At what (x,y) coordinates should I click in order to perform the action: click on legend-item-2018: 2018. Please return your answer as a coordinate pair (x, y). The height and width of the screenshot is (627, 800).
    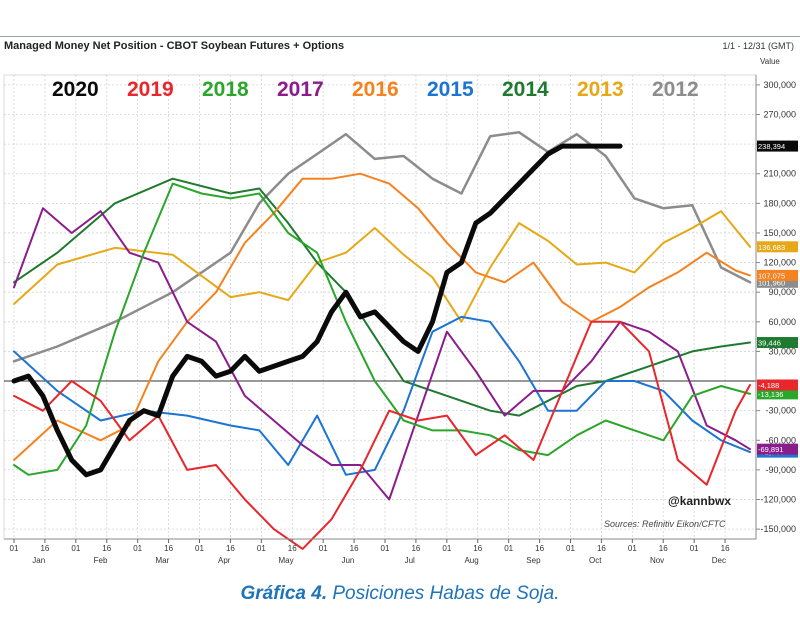
    Looking at the image, I should click on (225, 89).